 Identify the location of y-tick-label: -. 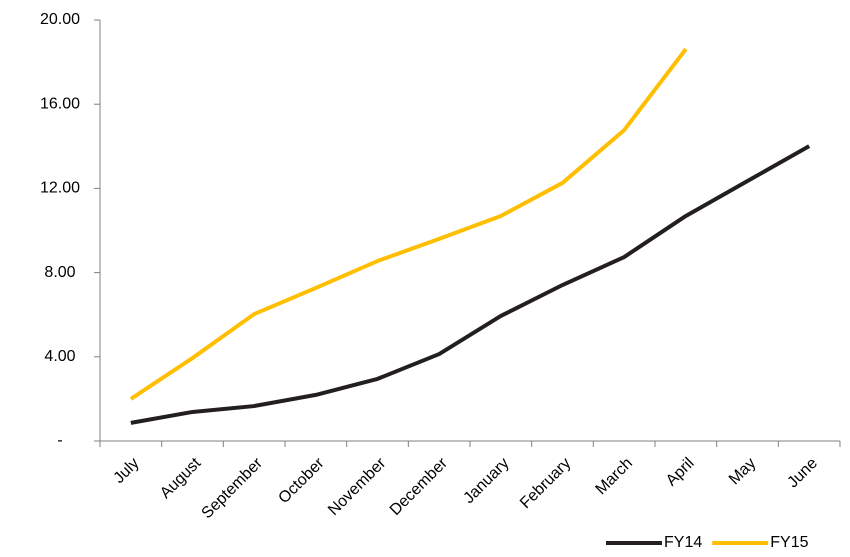
(59, 440).